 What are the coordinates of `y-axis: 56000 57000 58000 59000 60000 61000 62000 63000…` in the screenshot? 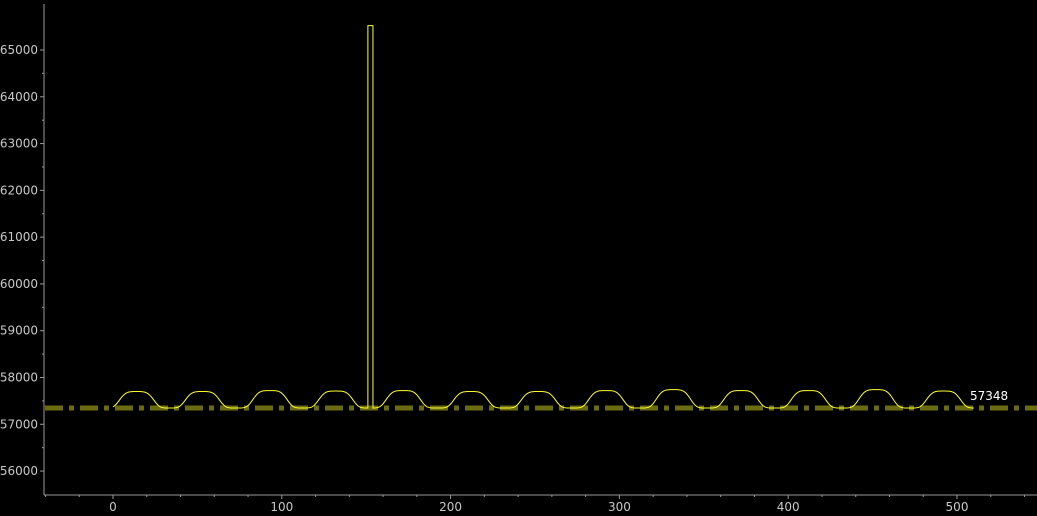 It's located at (22, 249).